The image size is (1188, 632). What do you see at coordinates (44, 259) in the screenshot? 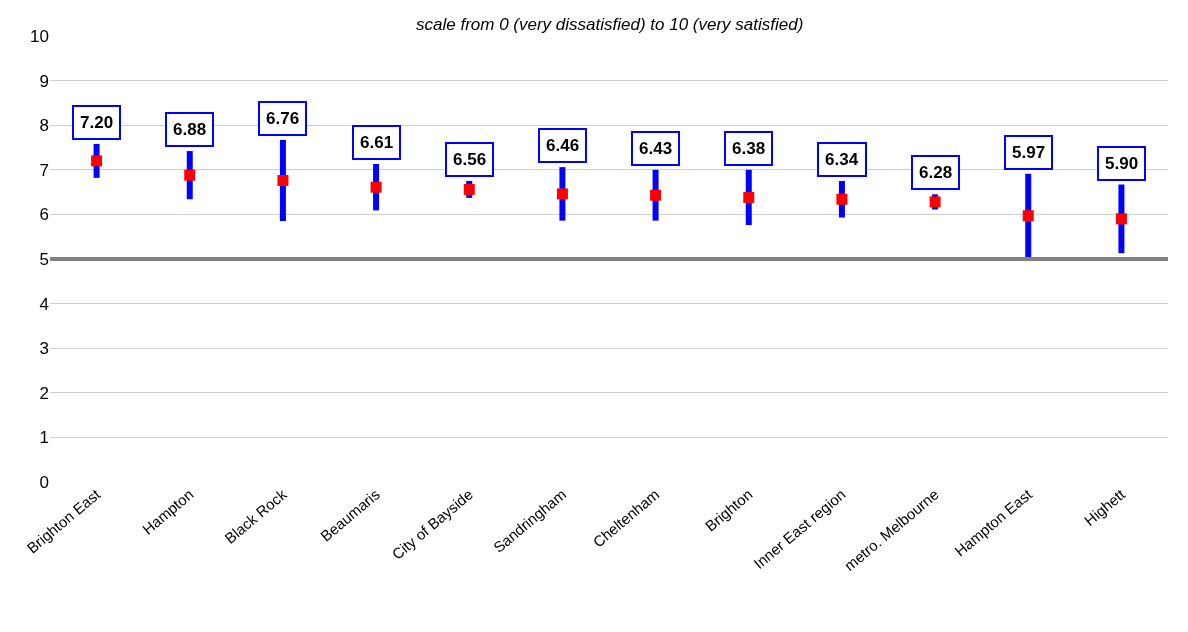
I see `y-tick-label: 5` at bounding box center [44, 259].